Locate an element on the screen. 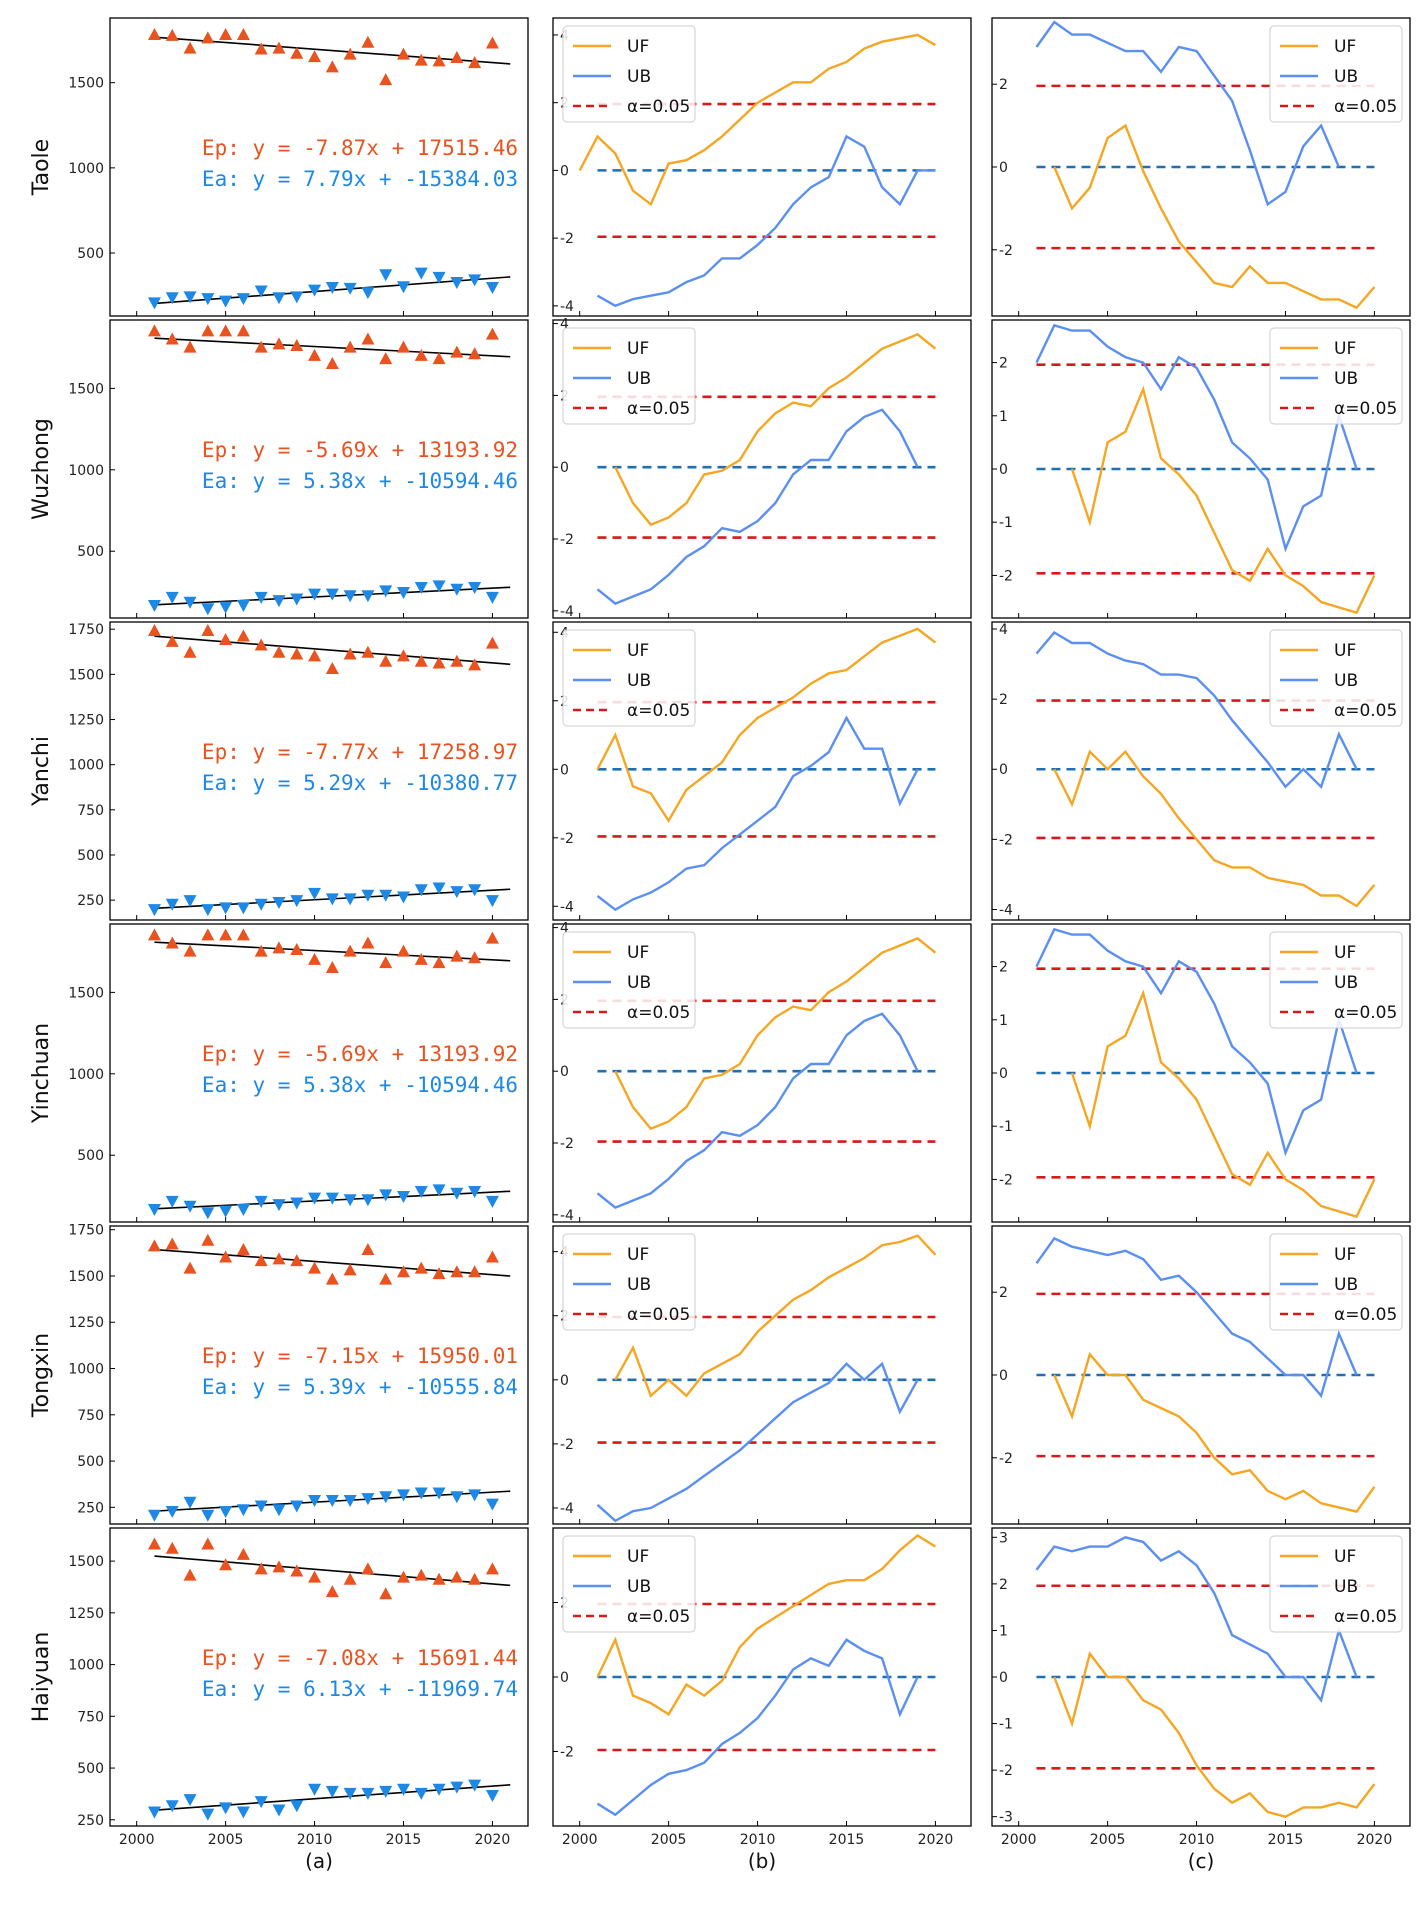  y-tick-label: -4 is located at coordinates (567, 612).